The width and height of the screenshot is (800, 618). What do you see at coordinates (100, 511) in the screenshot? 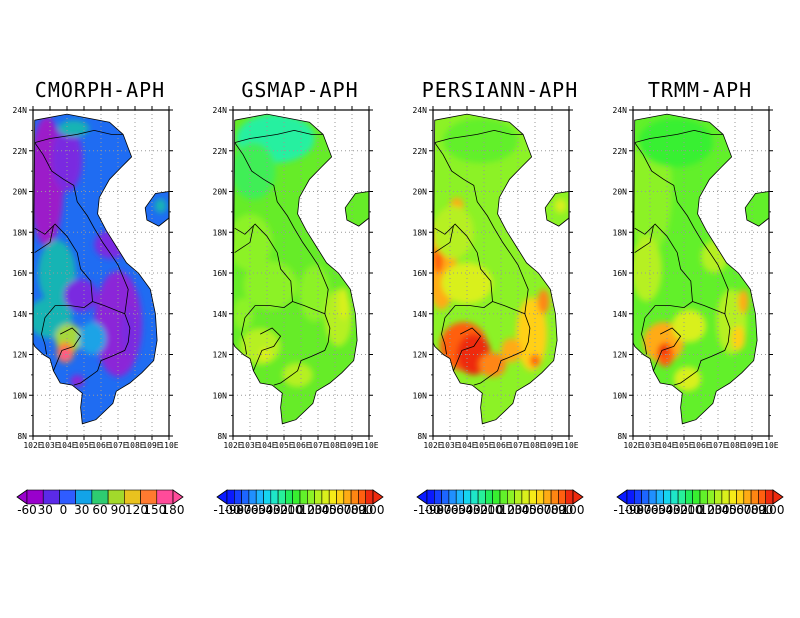
I see `colorbar-labels: -60 30 0 30 60 90 120 150 180` at bounding box center [100, 511].